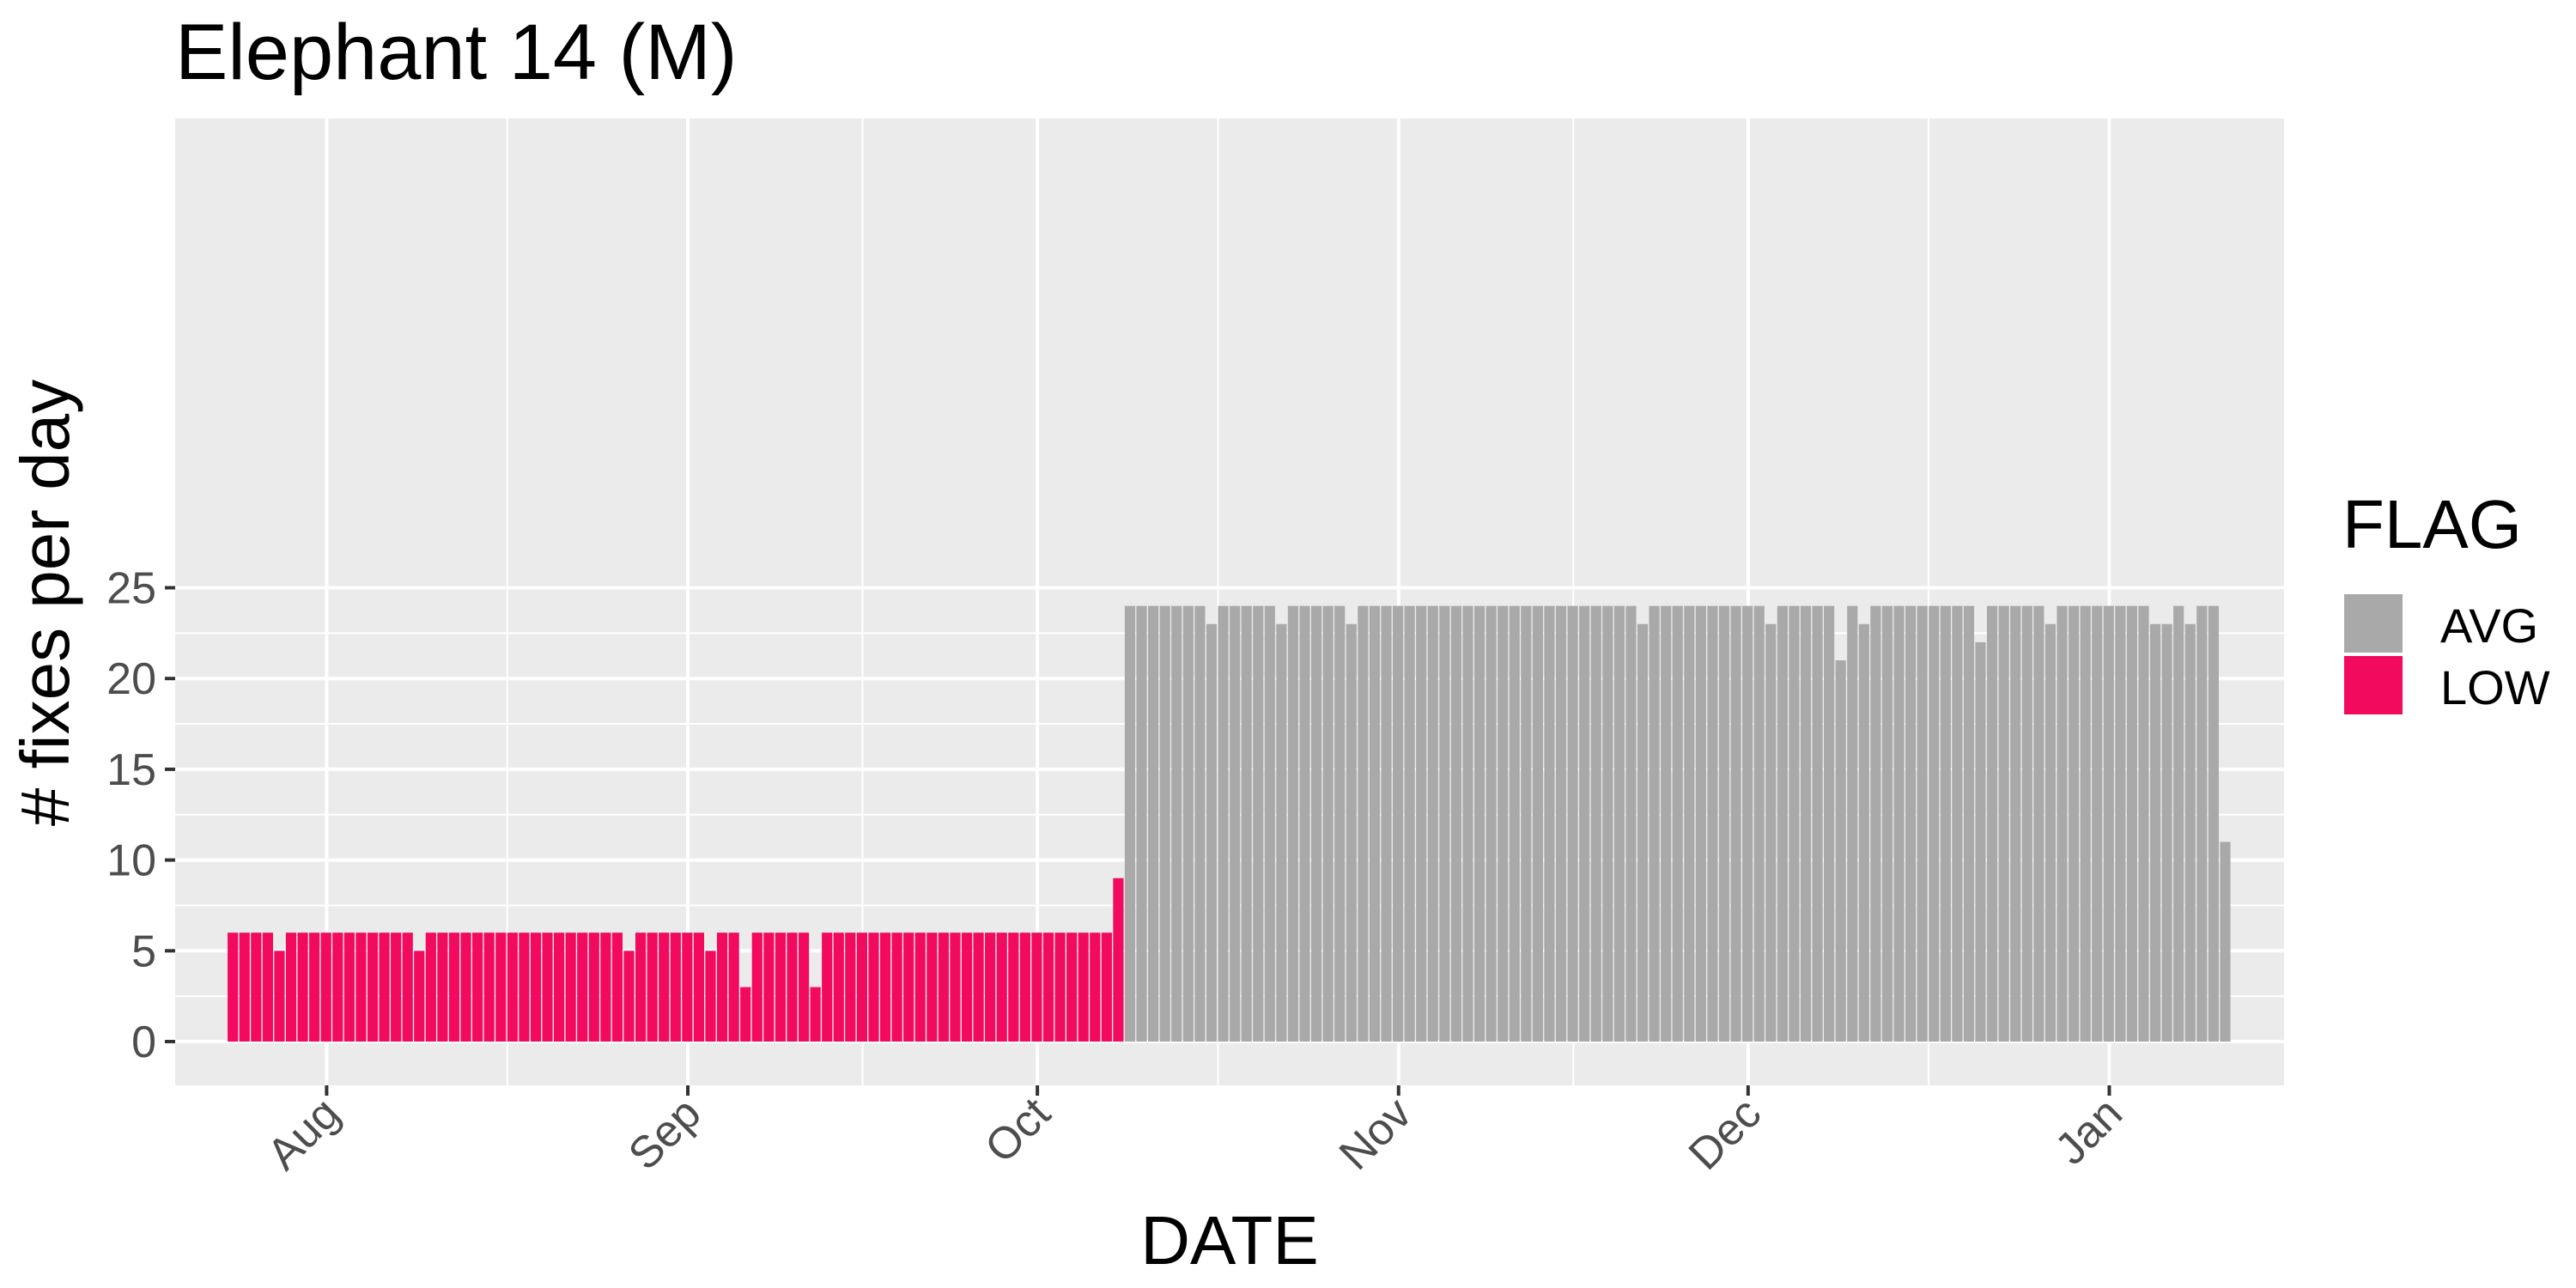  What do you see at coordinates (1229, 1240) in the screenshot?
I see `x-axis-title: DATE` at bounding box center [1229, 1240].